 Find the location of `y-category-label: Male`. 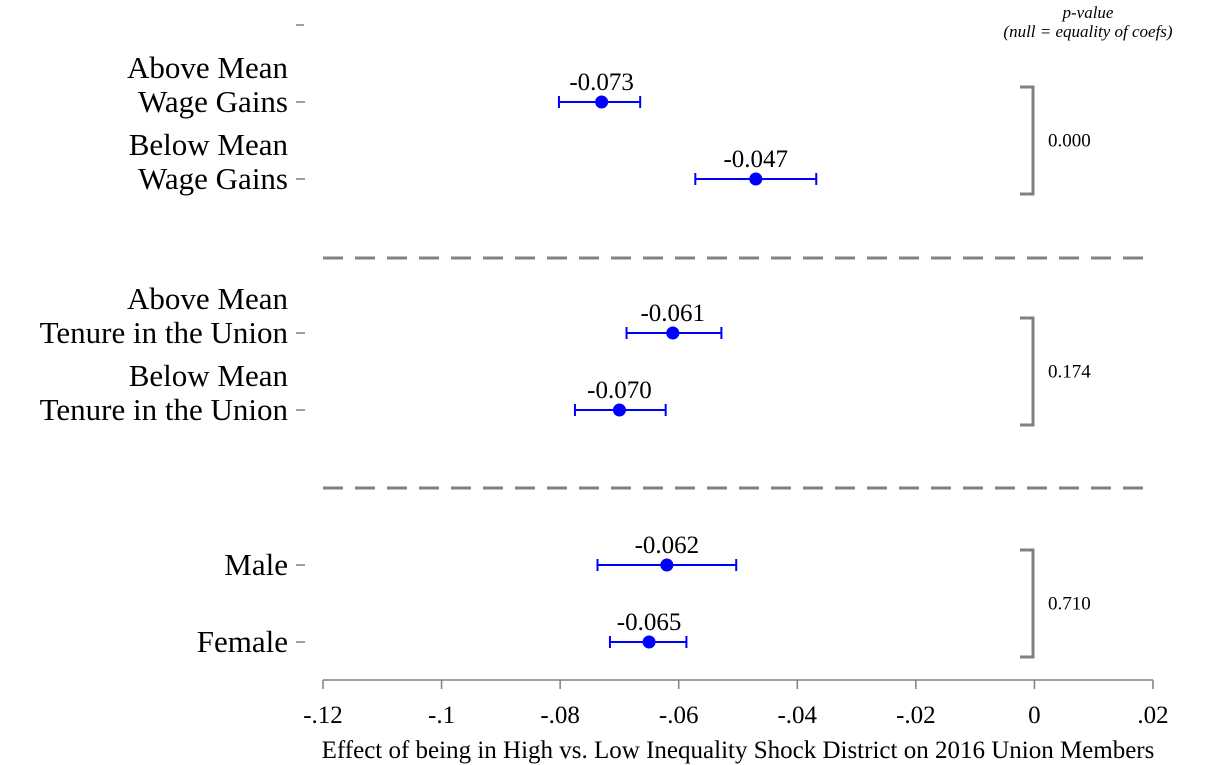

y-category-label: Male is located at coordinates (256, 564).